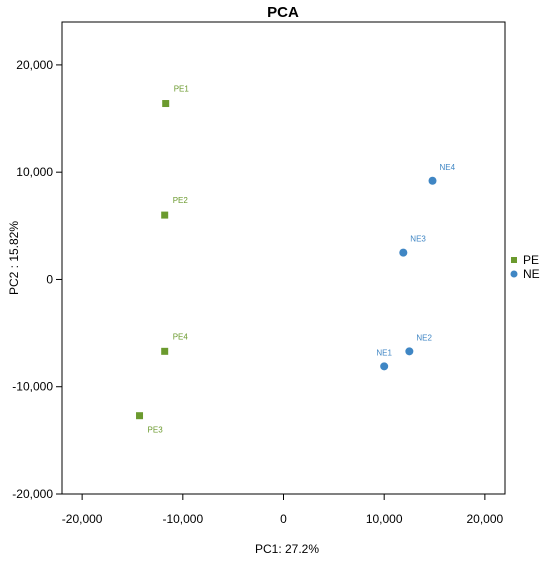  I want to click on point-label: PE3, so click(156, 430).